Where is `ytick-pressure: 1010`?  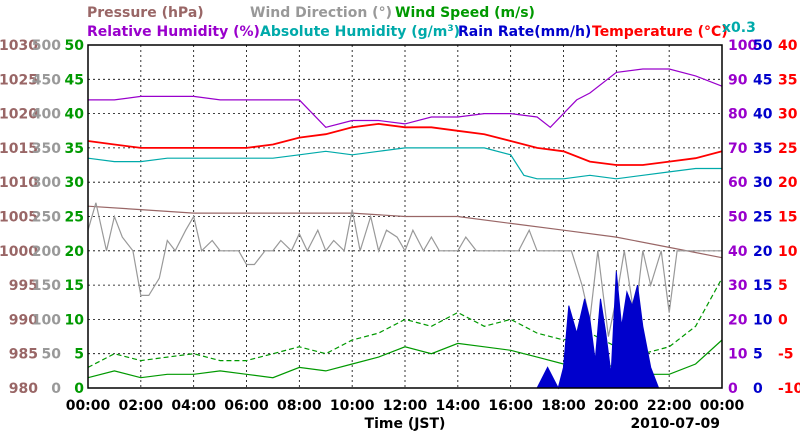 ytick-pressure: 1010 is located at coordinates (19, 183).